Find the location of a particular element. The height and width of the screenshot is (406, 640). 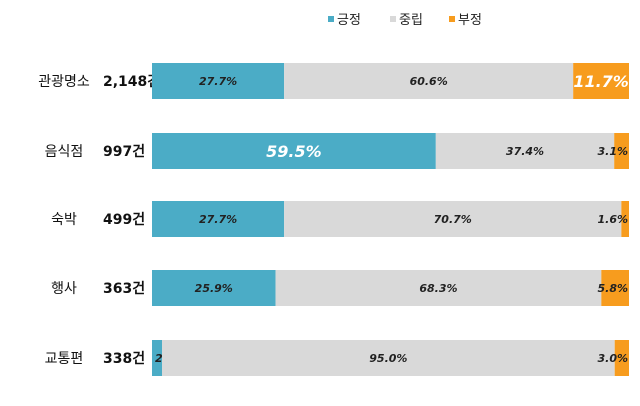

legend: 긍정 중립 부정 is located at coordinates (405, 20).